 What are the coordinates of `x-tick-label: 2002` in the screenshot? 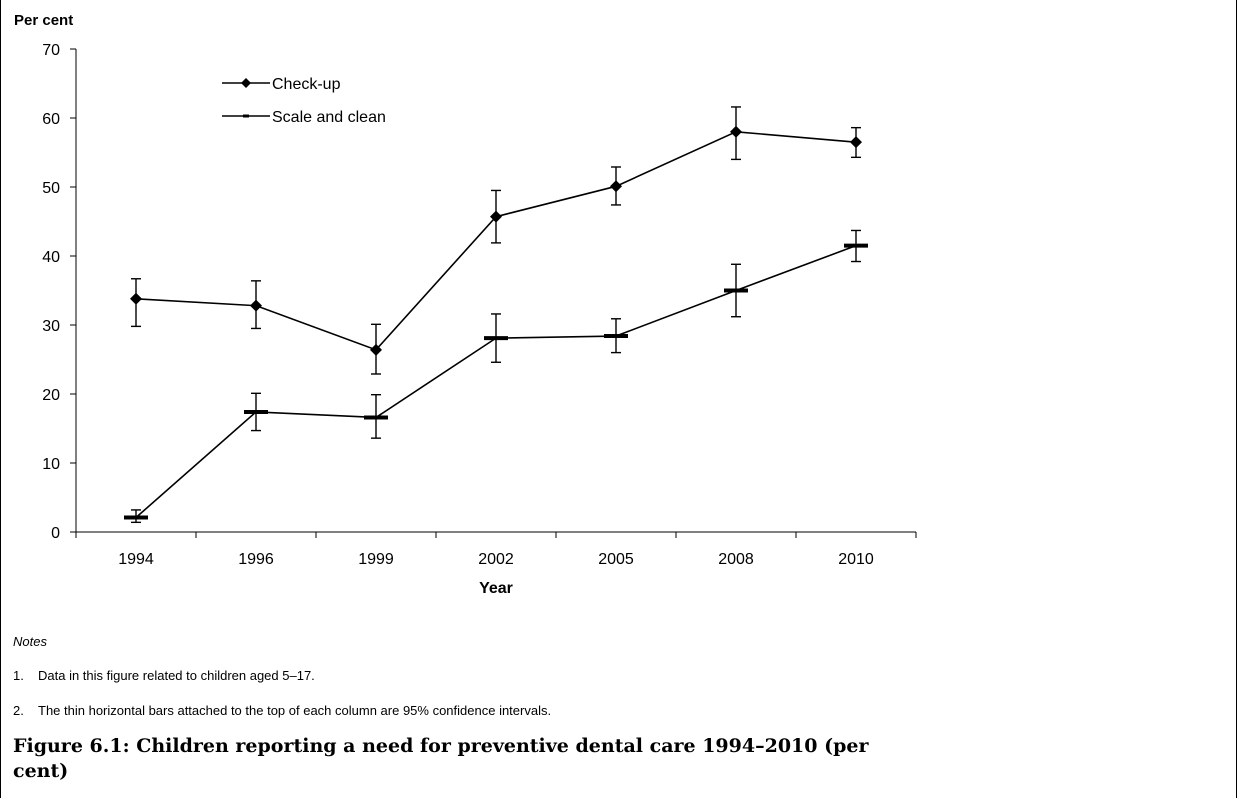 It's located at (496, 559).